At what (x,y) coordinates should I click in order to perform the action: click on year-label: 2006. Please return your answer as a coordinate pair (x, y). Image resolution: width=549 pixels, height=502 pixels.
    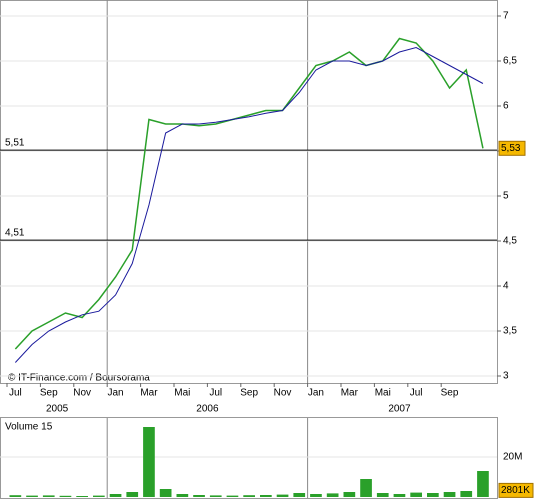
    Looking at the image, I should click on (207, 409).